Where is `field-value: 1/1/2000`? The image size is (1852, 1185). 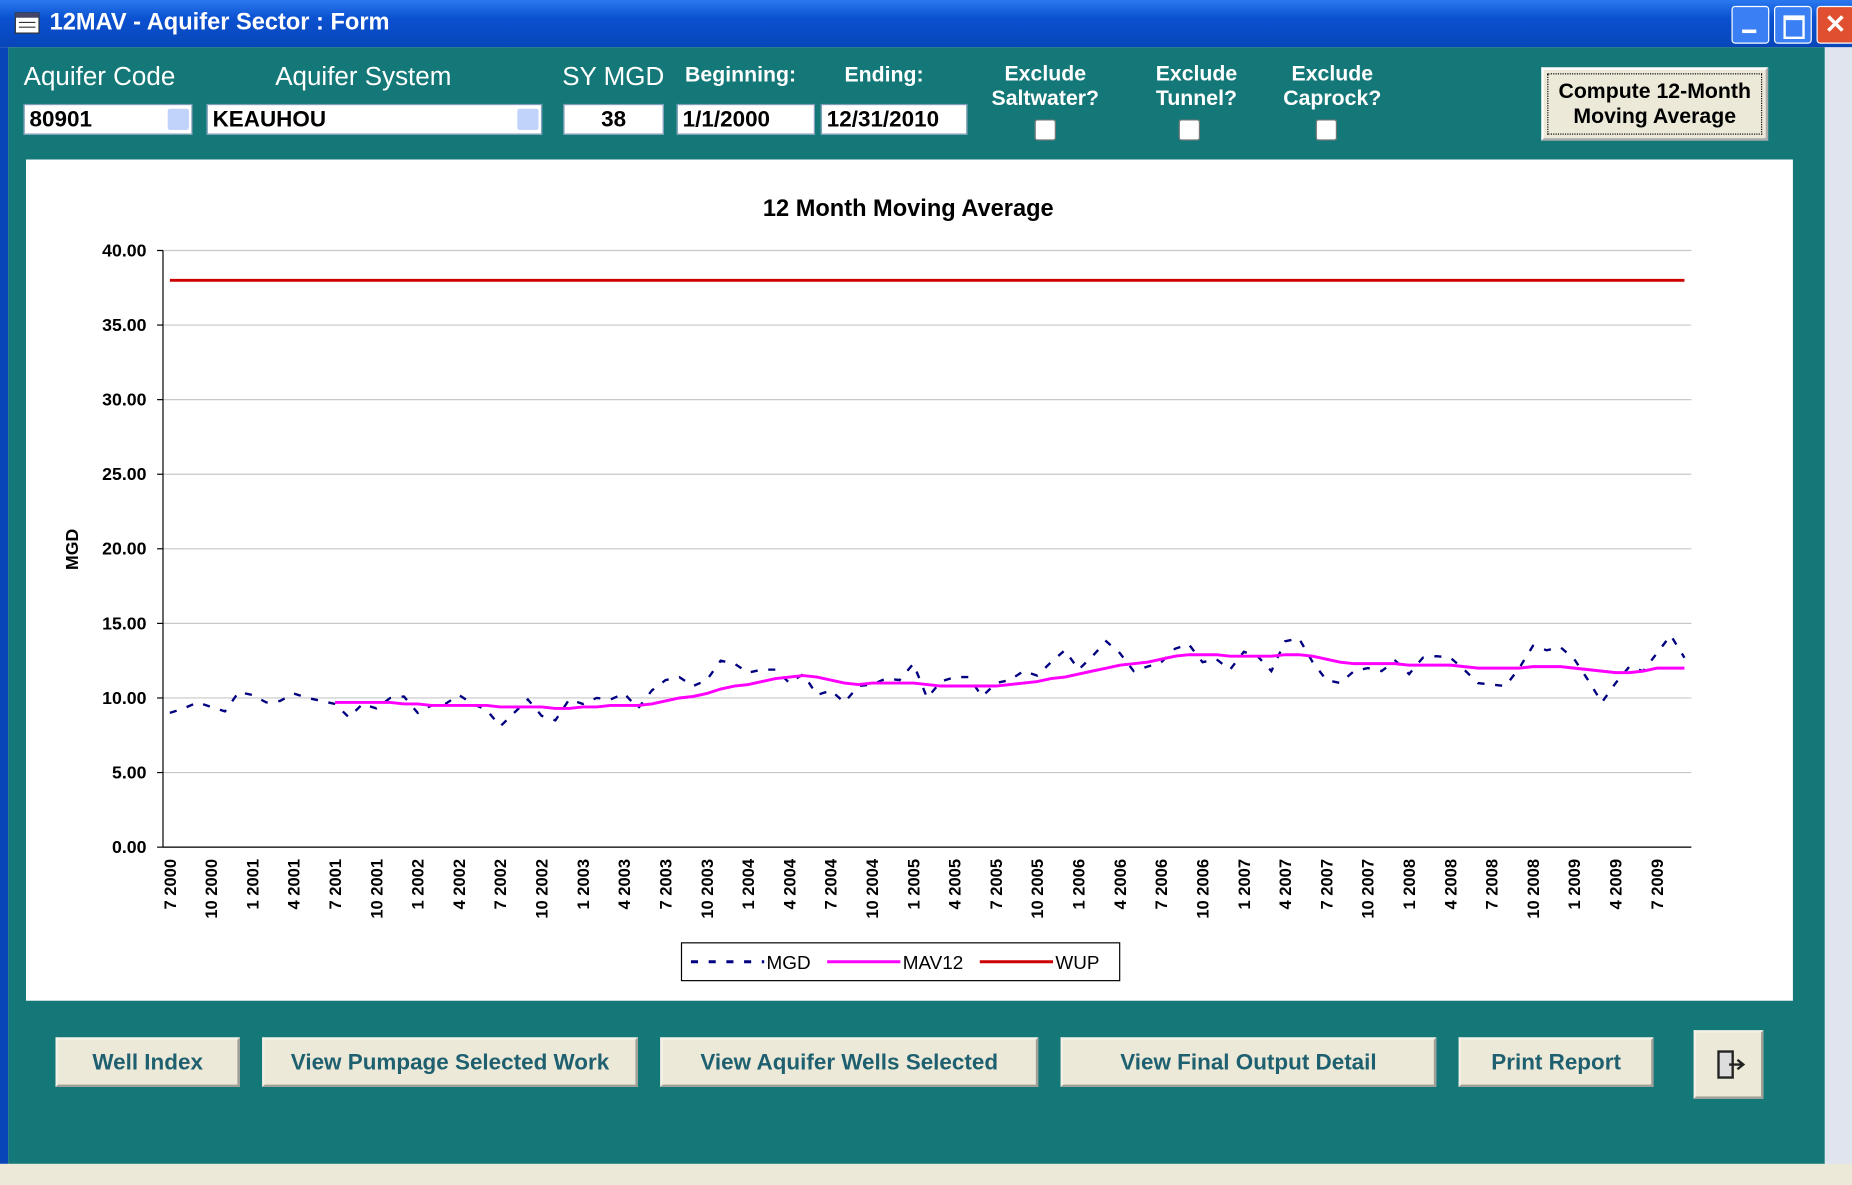 field-value: 1/1/2000 is located at coordinates (726, 120).